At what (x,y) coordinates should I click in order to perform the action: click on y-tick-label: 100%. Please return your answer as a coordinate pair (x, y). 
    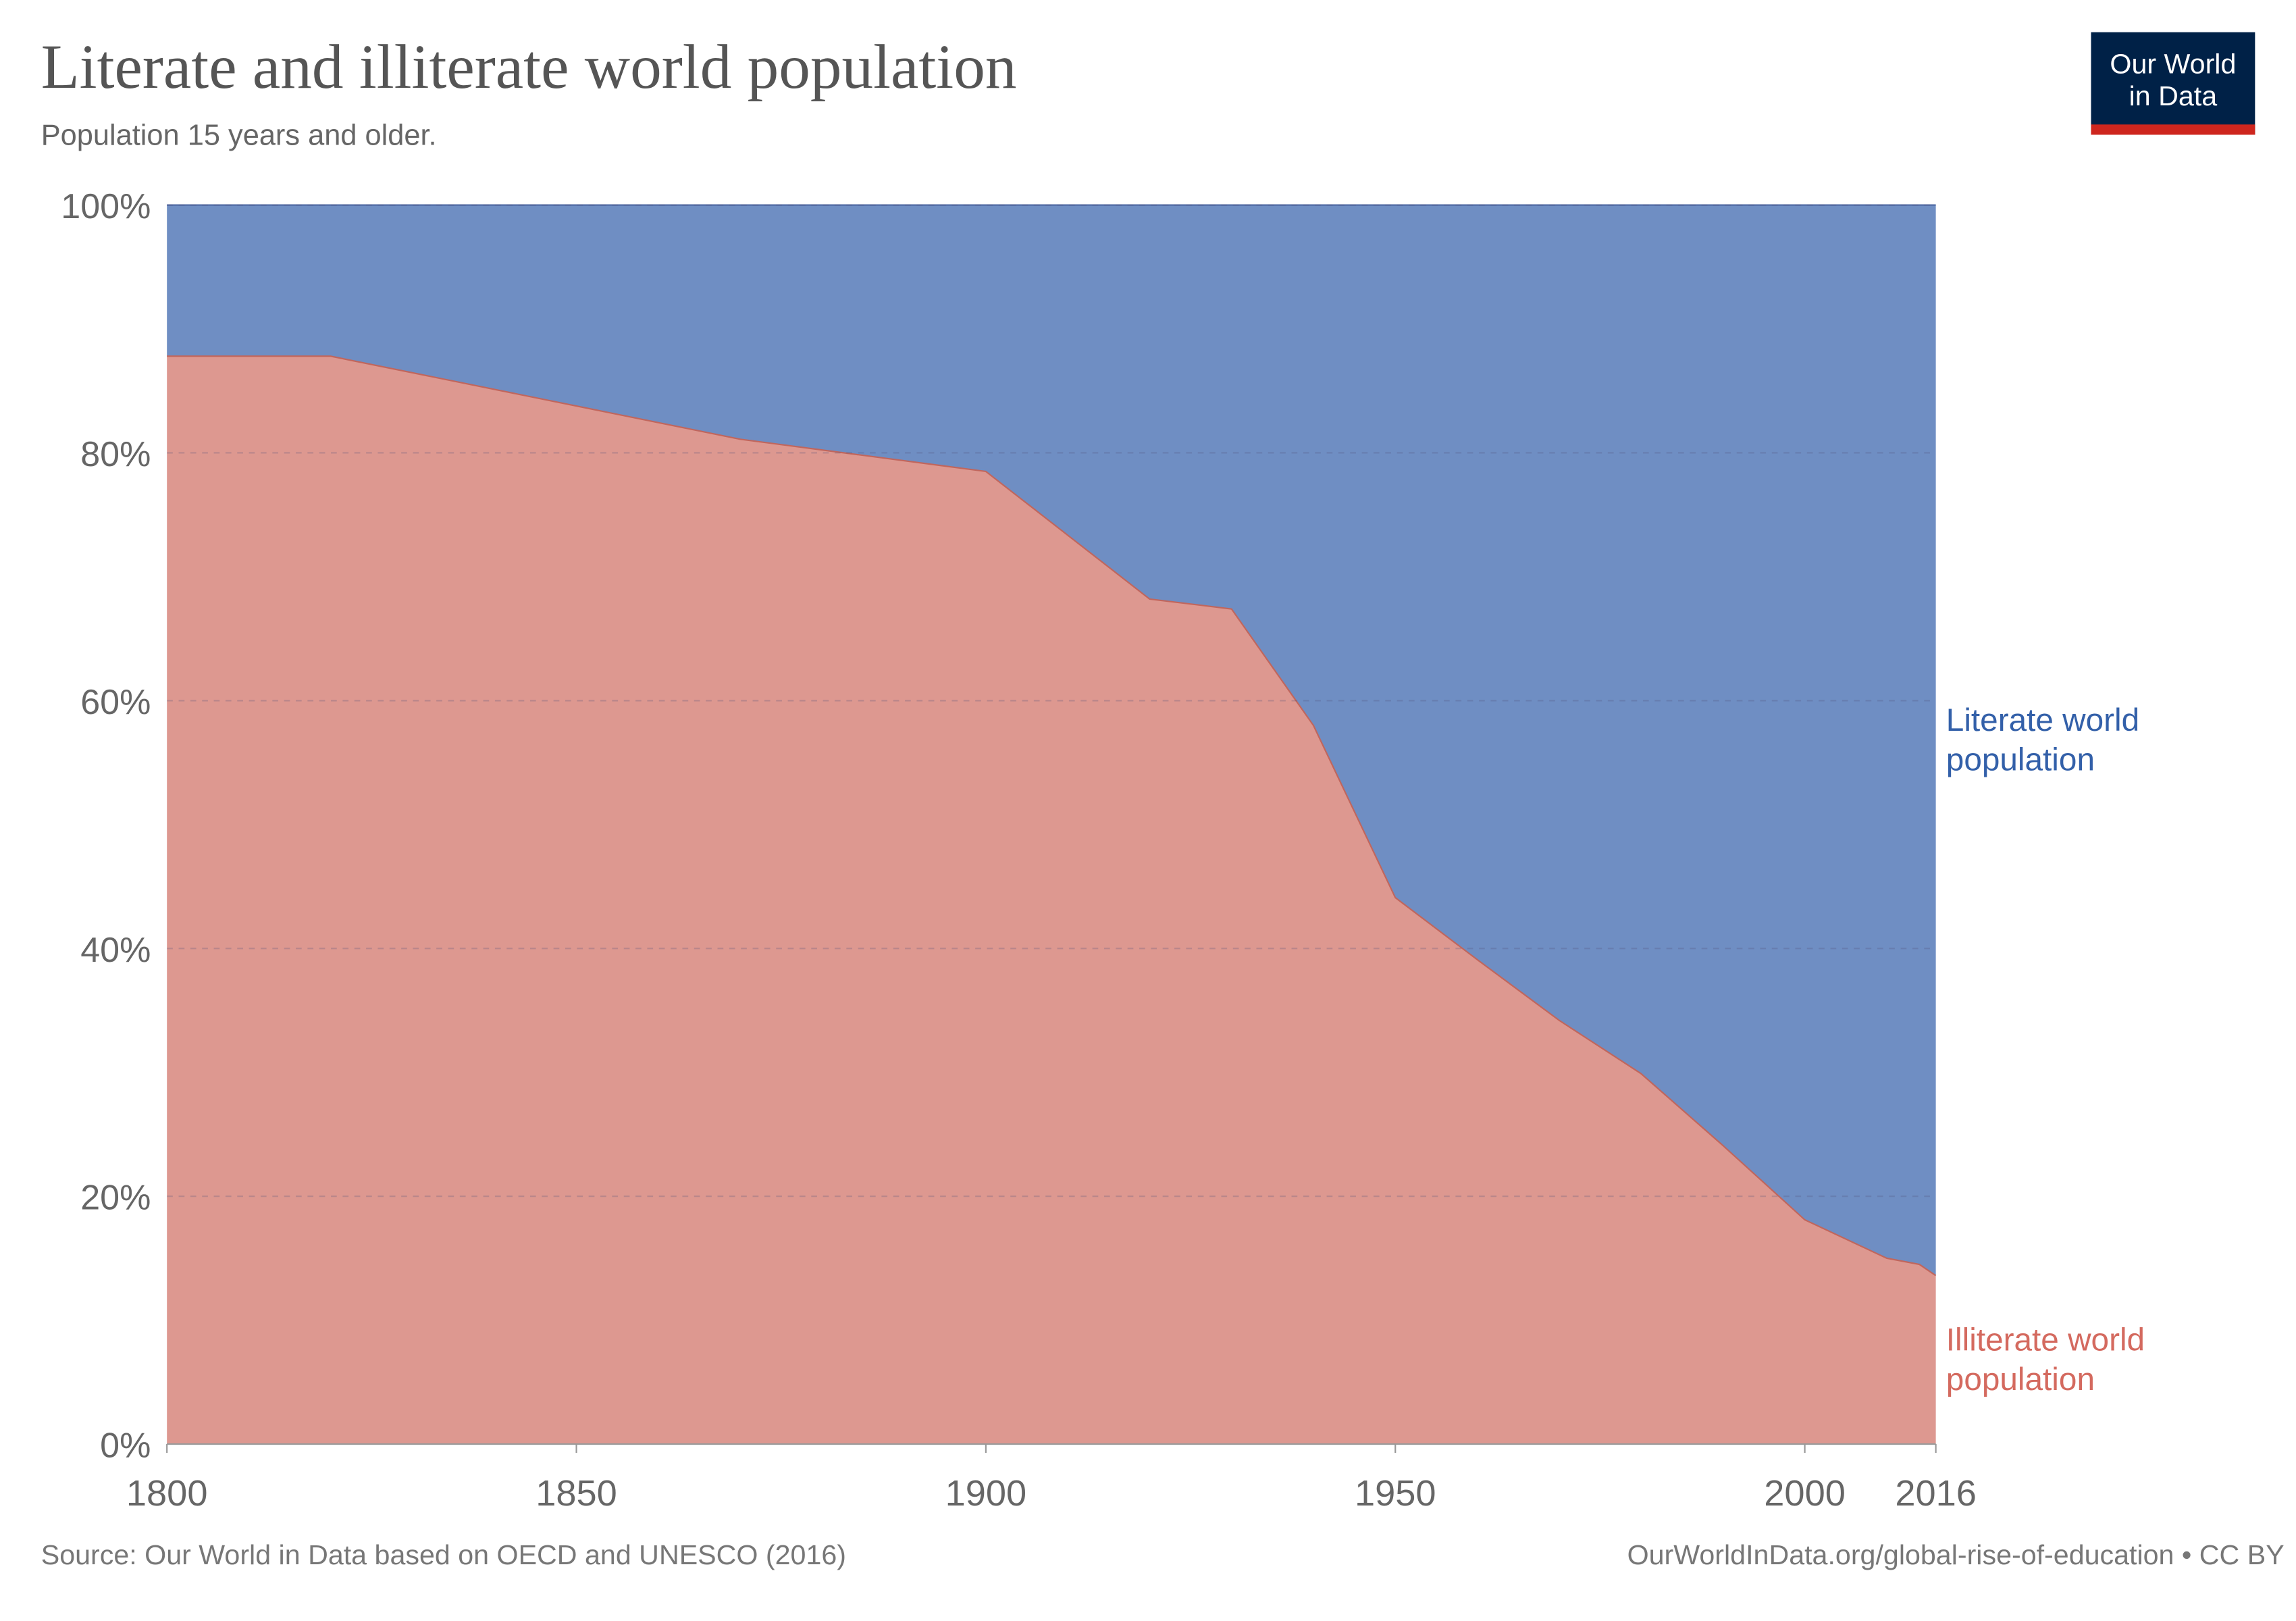
    Looking at the image, I should click on (106, 206).